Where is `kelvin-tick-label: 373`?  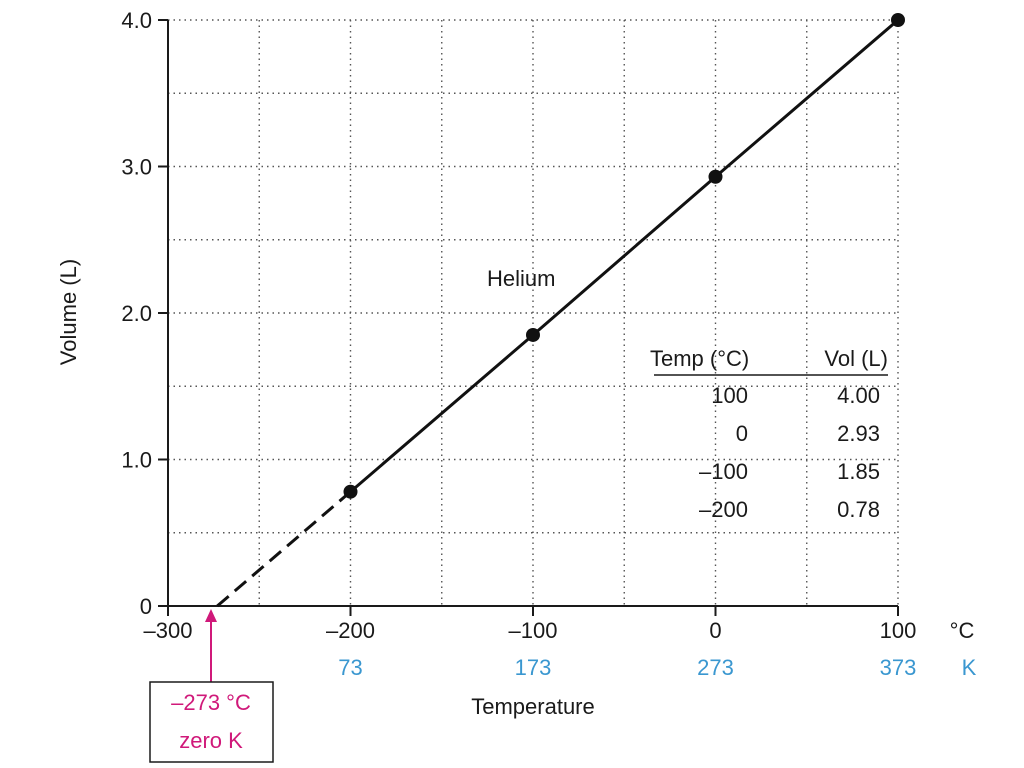
kelvin-tick-label: 373 is located at coordinates (898, 667).